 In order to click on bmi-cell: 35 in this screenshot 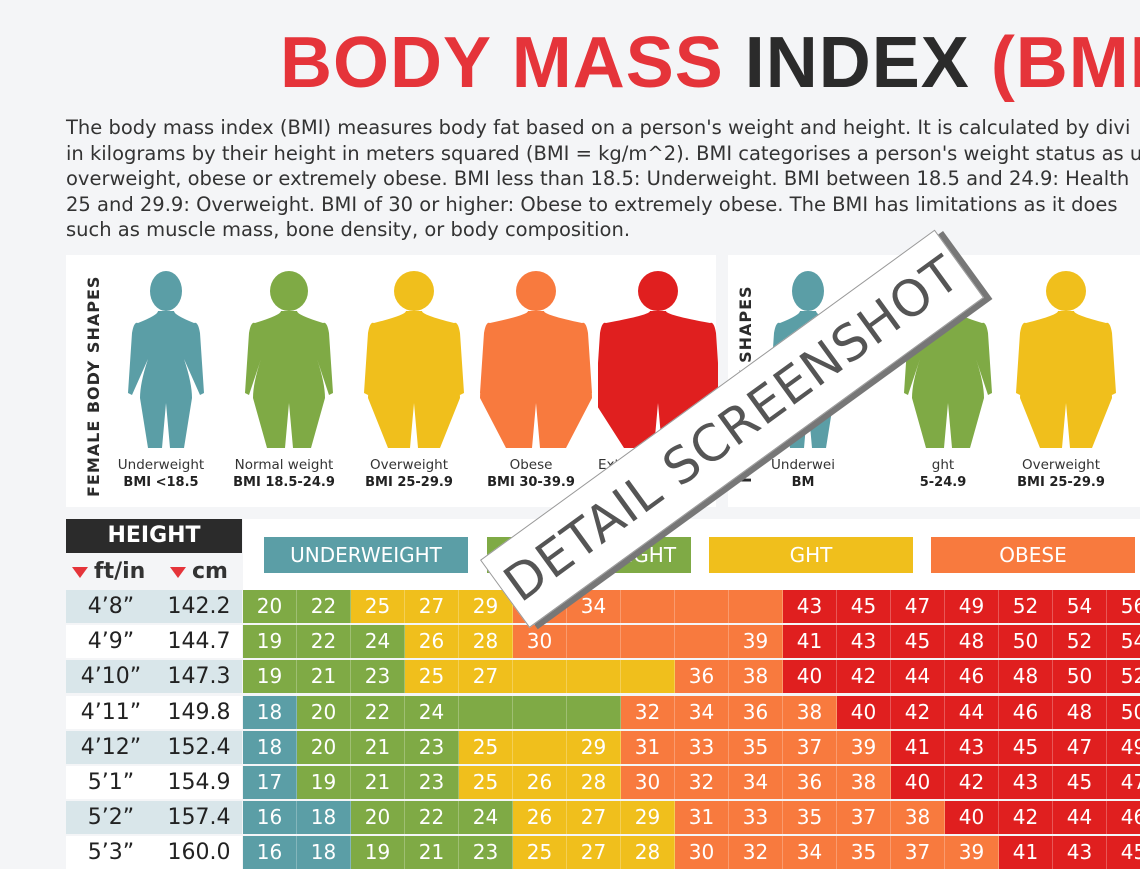, I will do `click(864, 852)`.